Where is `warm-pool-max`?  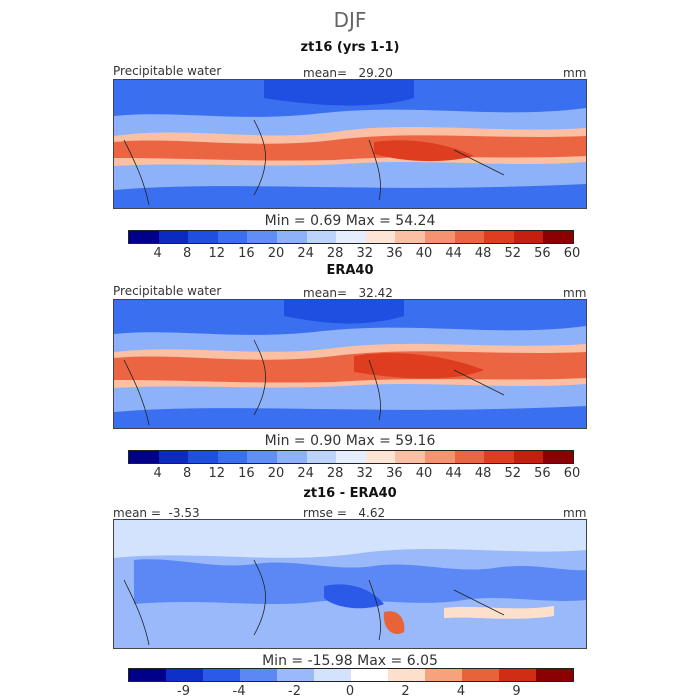 warm-pool-max is located at coordinates (419, 366).